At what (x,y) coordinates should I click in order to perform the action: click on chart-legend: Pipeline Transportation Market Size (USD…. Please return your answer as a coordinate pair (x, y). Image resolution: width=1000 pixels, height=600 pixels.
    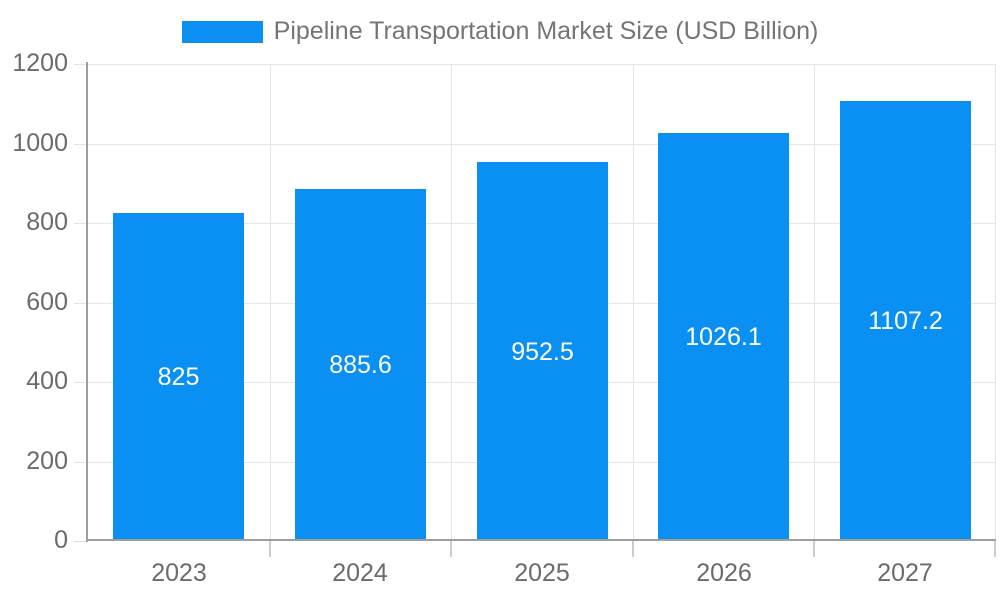
    Looking at the image, I should click on (500, 31).